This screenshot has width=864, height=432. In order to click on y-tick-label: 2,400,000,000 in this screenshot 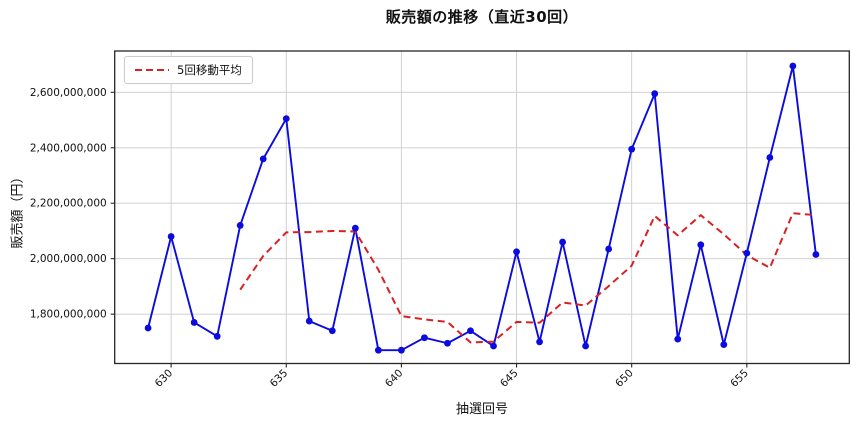, I will do `click(68, 148)`.